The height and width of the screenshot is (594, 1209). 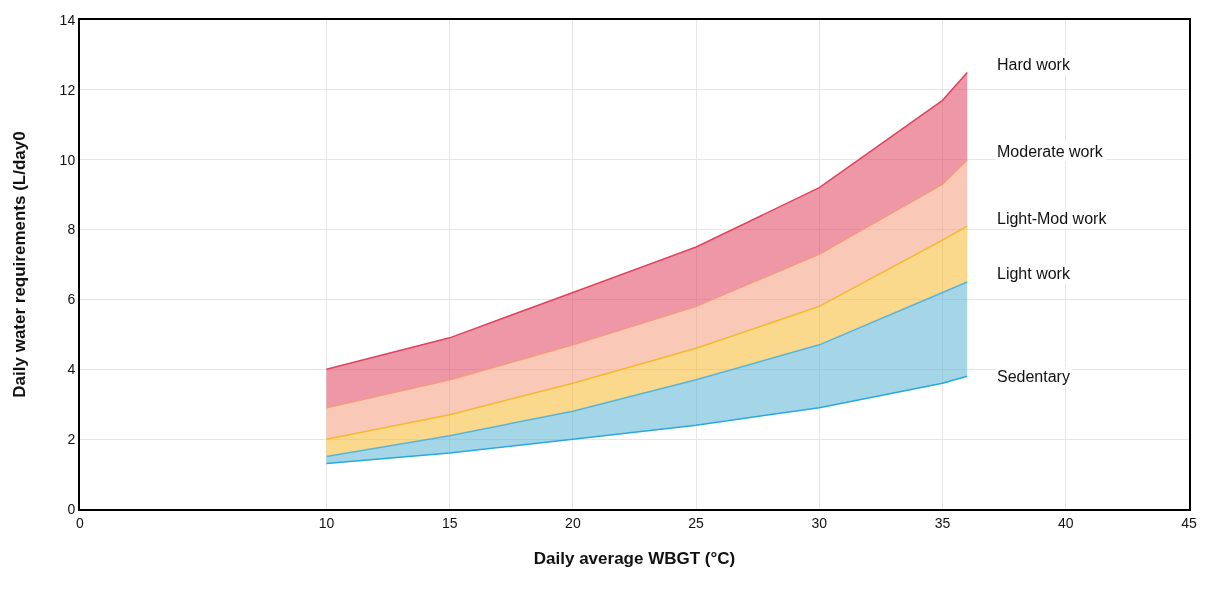 What do you see at coordinates (1189, 522) in the screenshot?
I see `x-tick-label: 45` at bounding box center [1189, 522].